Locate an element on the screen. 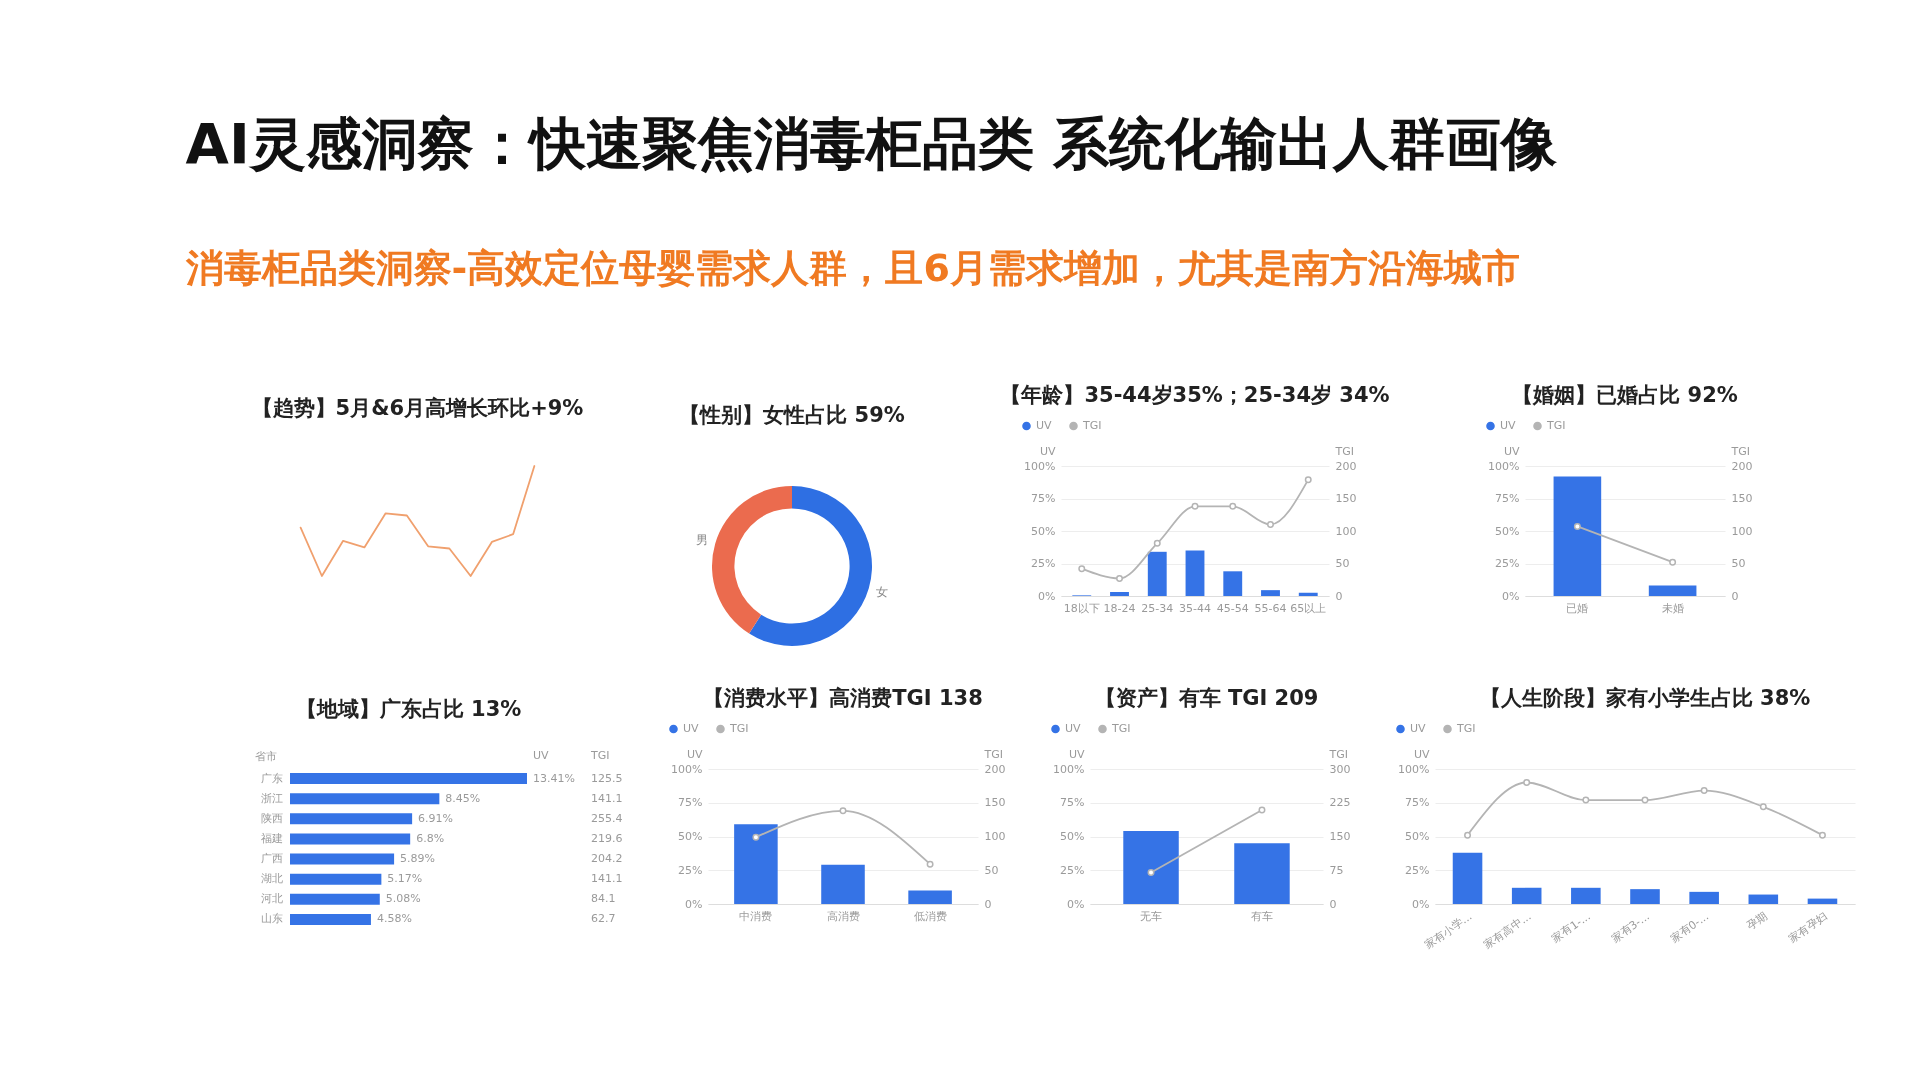 This screenshot has width=1920, height=1080. x-tick-label: 家有孕妇 is located at coordinates (1807, 927).